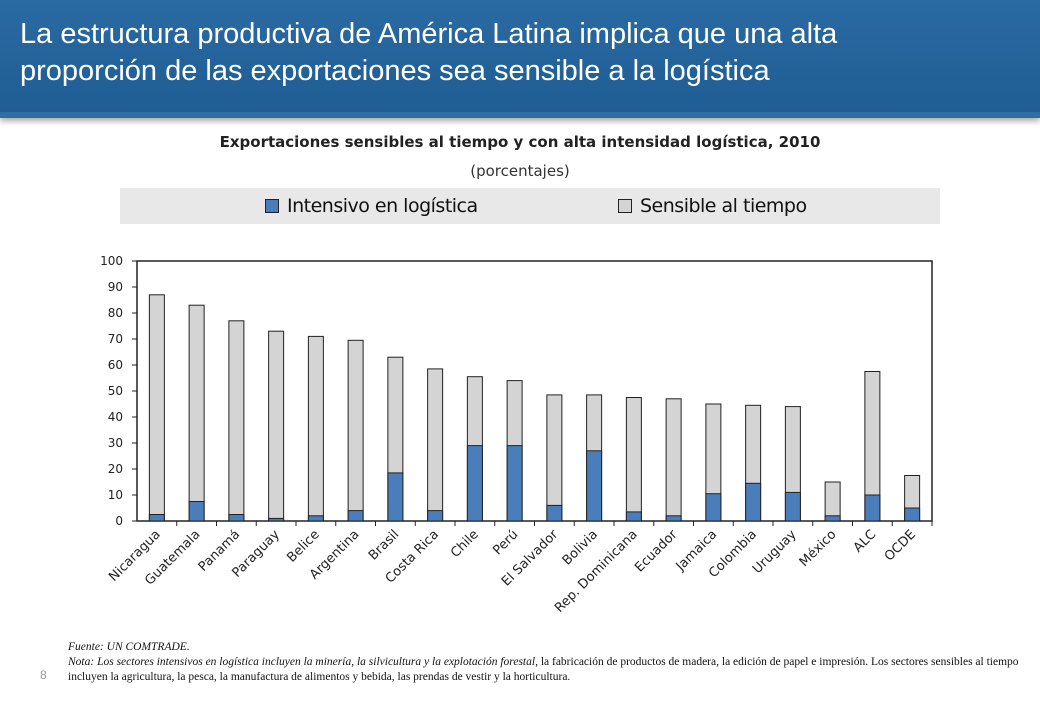 This screenshot has height=720, width=1040. I want to click on legend-item-logistics: Intensivo en logística, so click(371, 206).